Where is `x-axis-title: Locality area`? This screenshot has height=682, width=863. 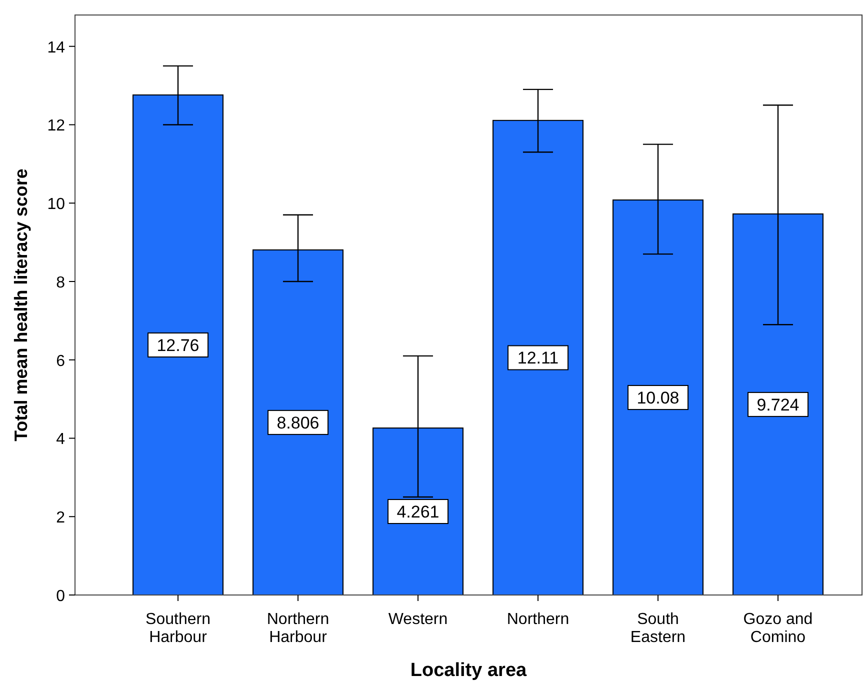 x-axis-title: Locality area is located at coordinates (469, 670).